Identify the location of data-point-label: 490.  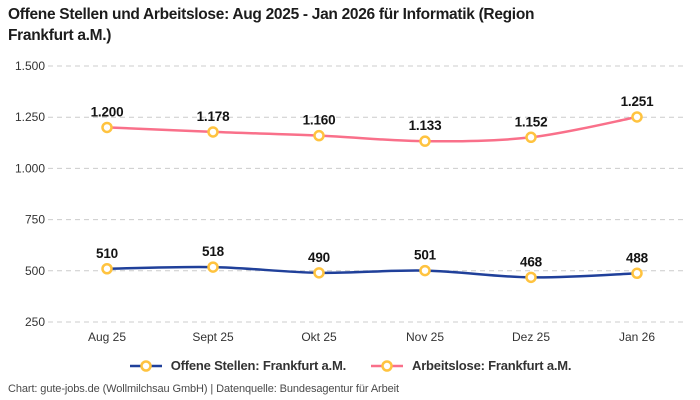
(319, 257).